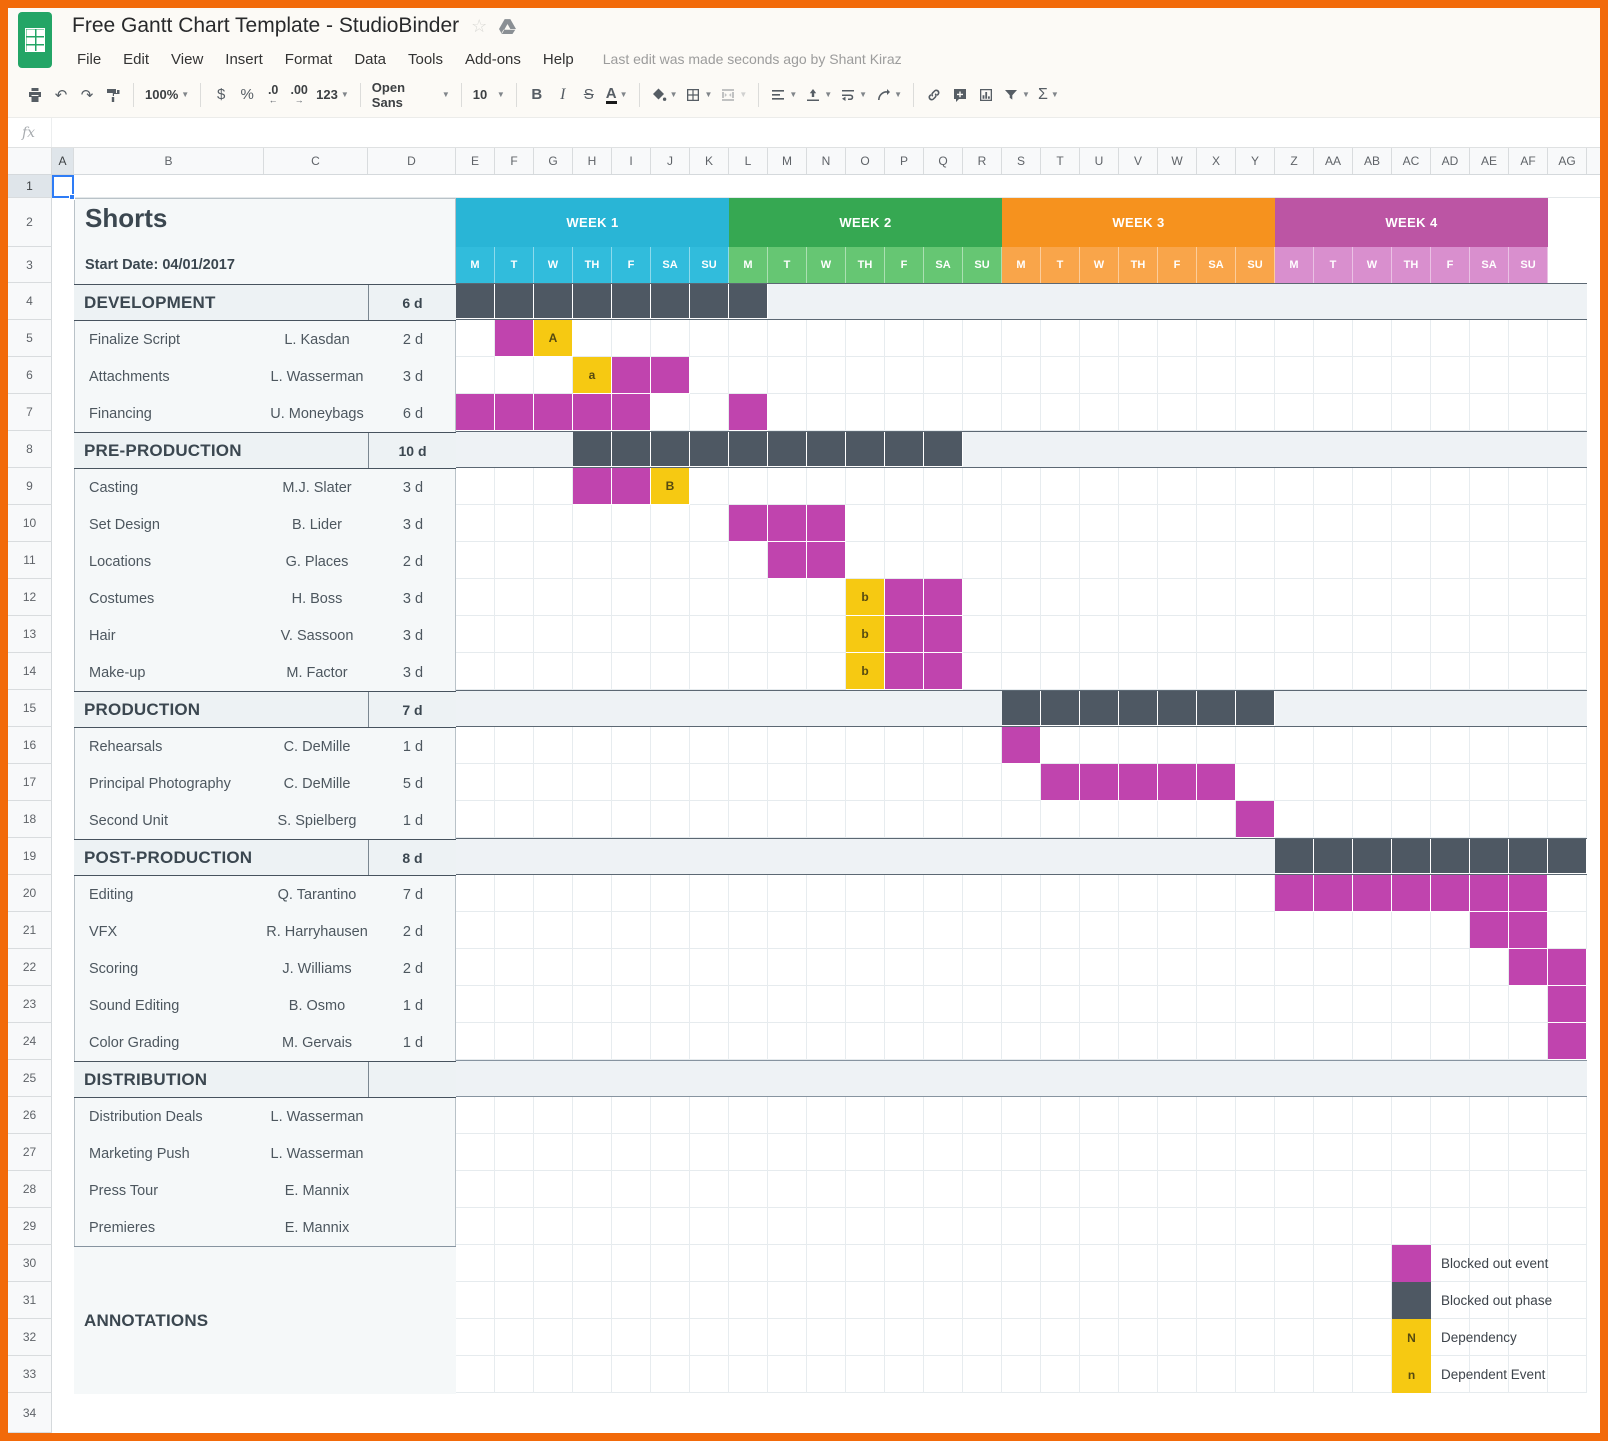 The height and width of the screenshot is (1441, 1608). Describe the element at coordinates (30, 265) in the screenshot. I see `row-header-3: 3` at that location.